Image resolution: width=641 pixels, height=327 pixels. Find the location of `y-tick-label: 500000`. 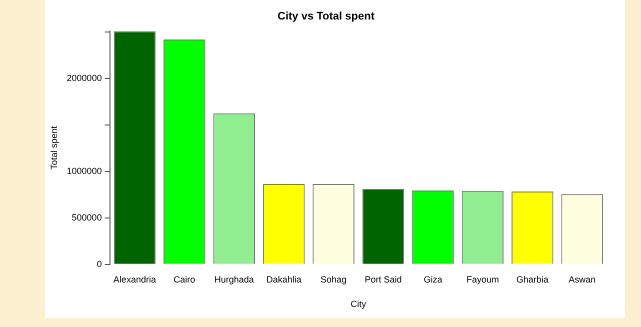

y-tick-label: 500000 is located at coordinates (87, 217).